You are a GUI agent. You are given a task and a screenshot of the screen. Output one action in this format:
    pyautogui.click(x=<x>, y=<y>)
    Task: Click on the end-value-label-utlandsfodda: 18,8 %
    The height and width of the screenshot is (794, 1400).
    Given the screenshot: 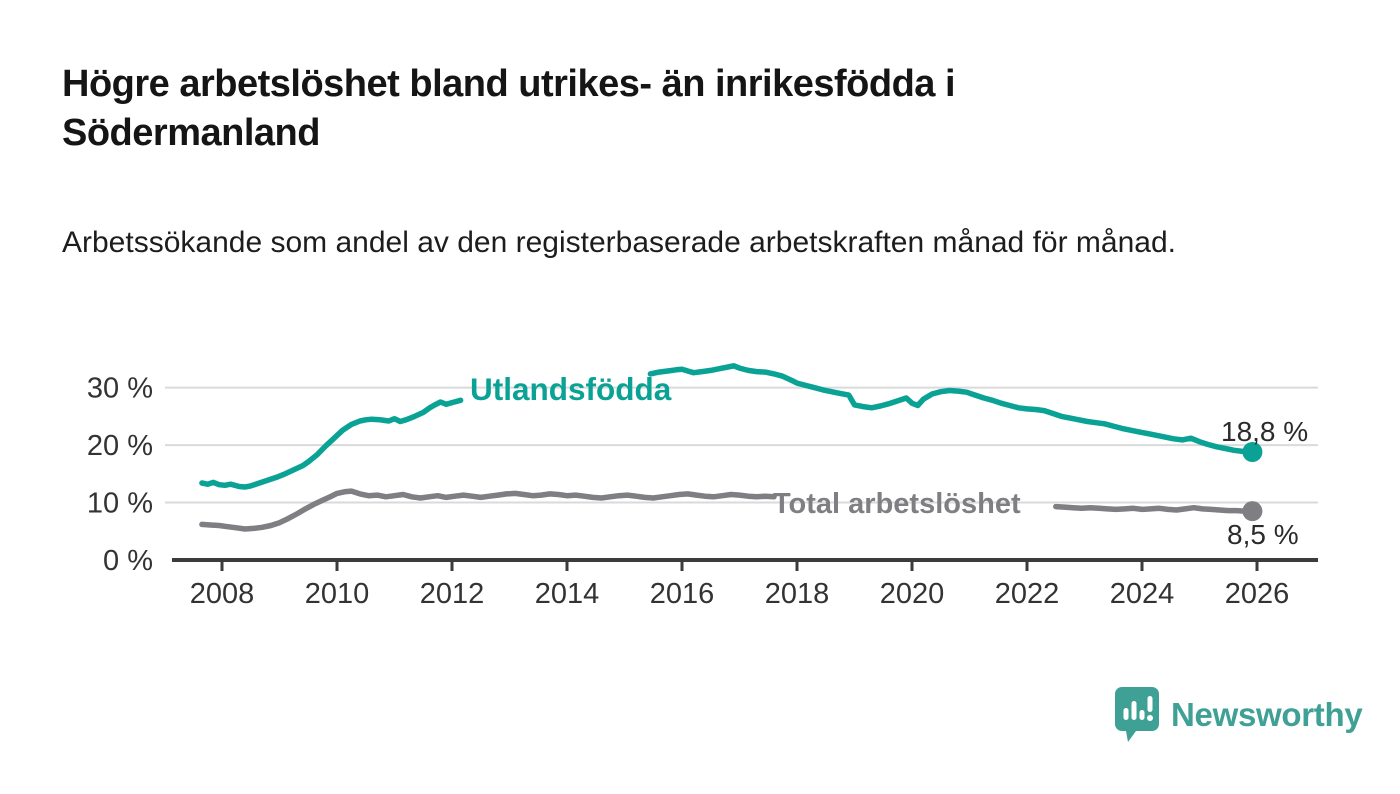 What is the action you would take?
    pyautogui.click(x=1264, y=431)
    